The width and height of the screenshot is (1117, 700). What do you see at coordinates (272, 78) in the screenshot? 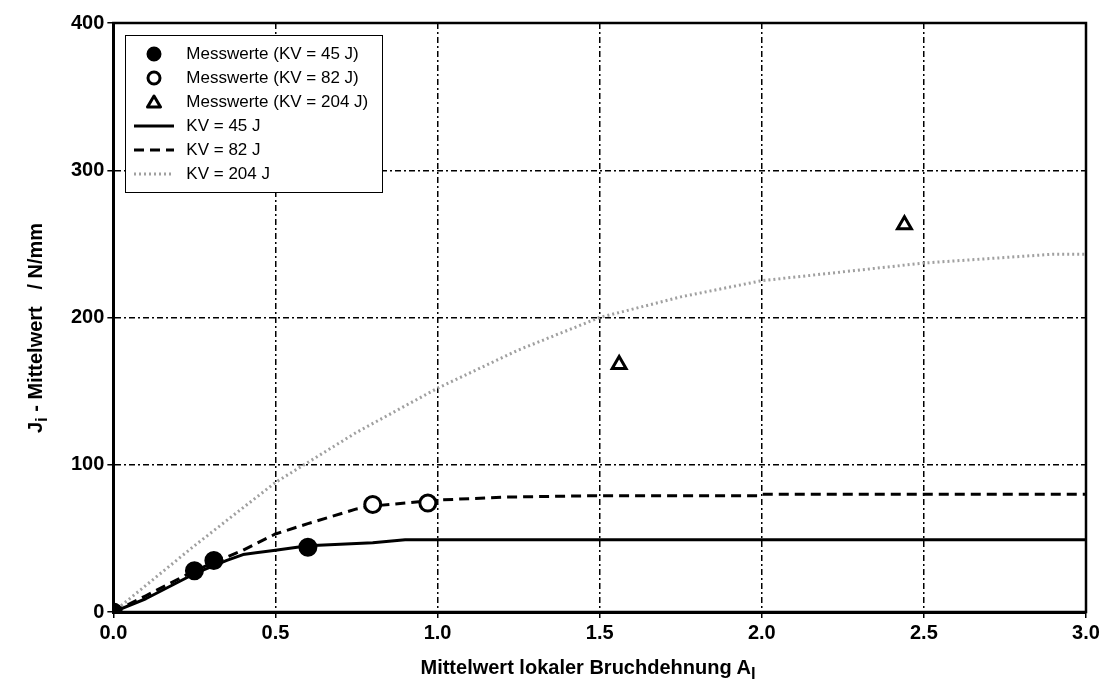
I see `legend-label: Messwerte (KV = 82 J)` at bounding box center [272, 78].